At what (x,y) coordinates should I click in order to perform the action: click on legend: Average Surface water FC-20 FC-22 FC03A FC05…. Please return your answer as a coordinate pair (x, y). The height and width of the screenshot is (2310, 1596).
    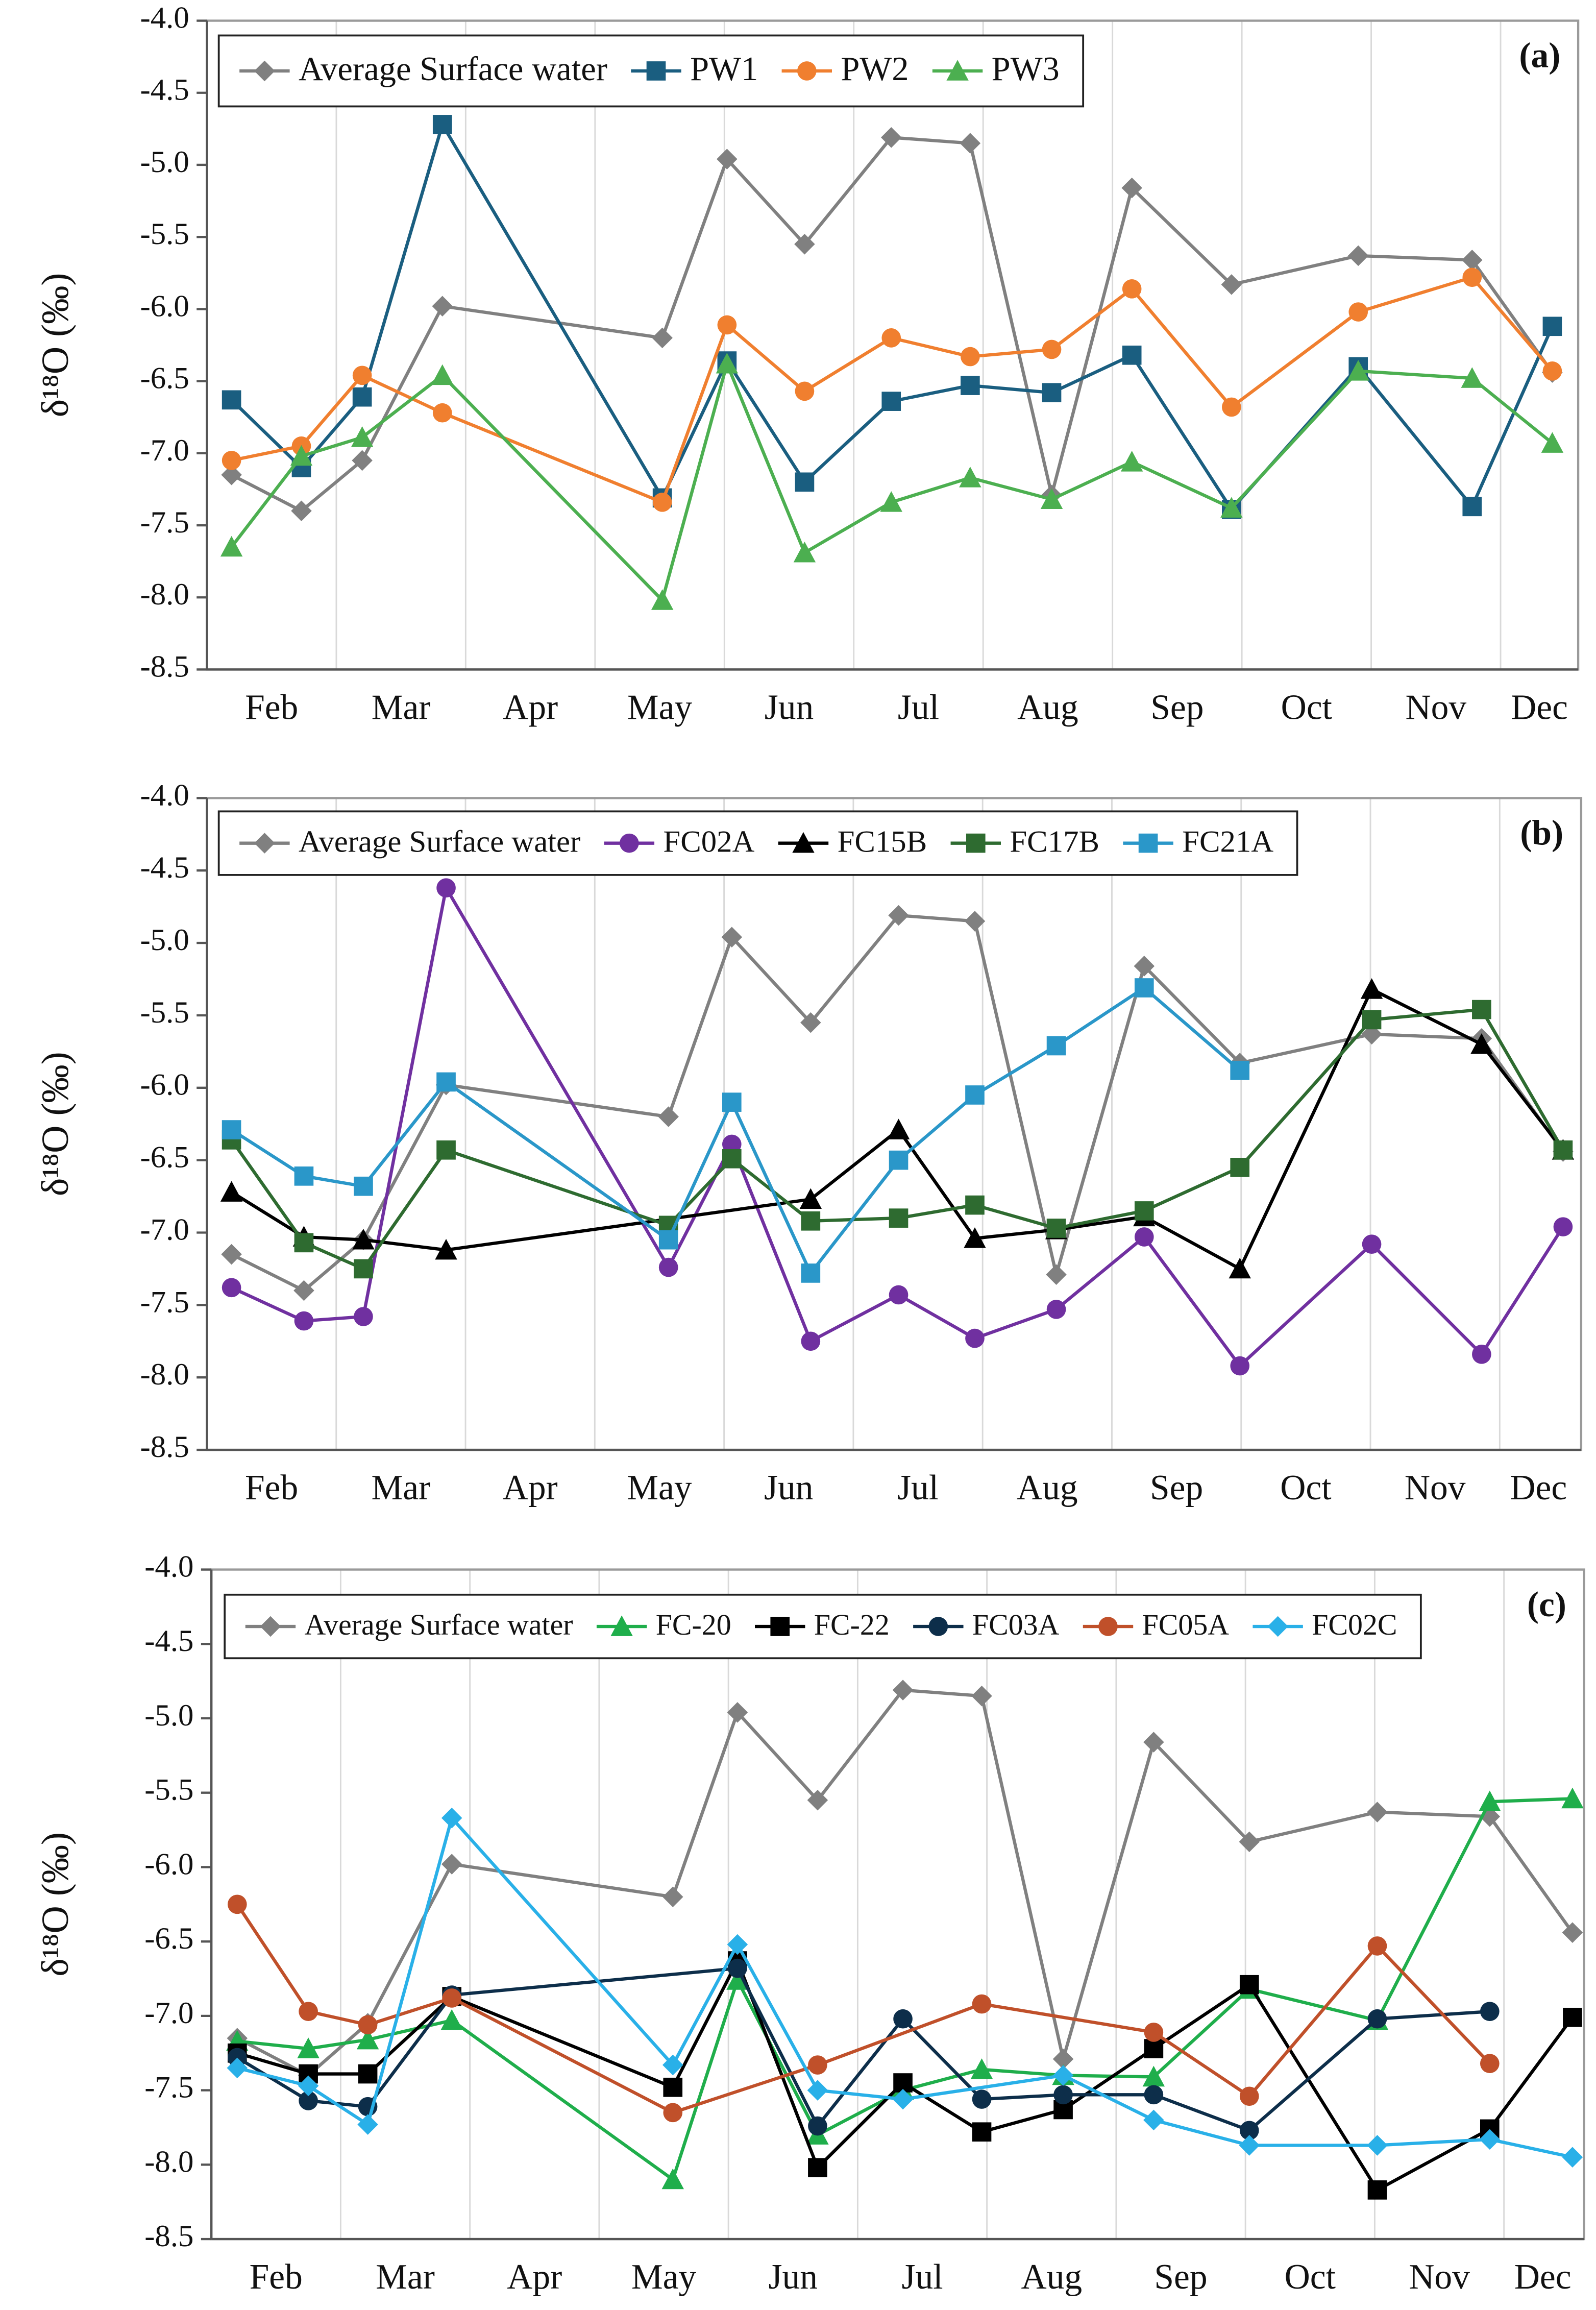
    Looking at the image, I should click on (823, 1626).